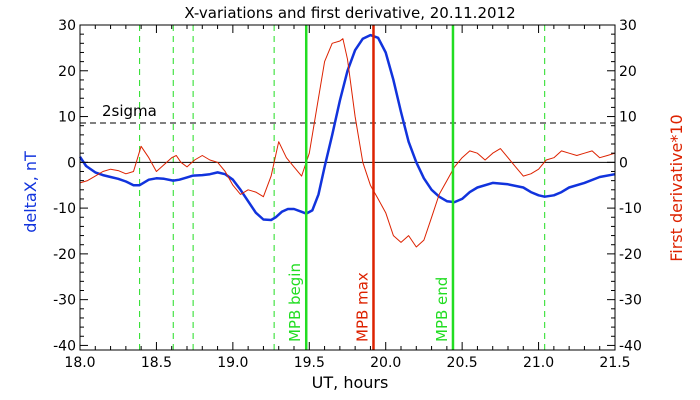  What do you see at coordinates (64, 346) in the screenshot?
I see `y-tick-label-left: -40` at bounding box center [64, 346].